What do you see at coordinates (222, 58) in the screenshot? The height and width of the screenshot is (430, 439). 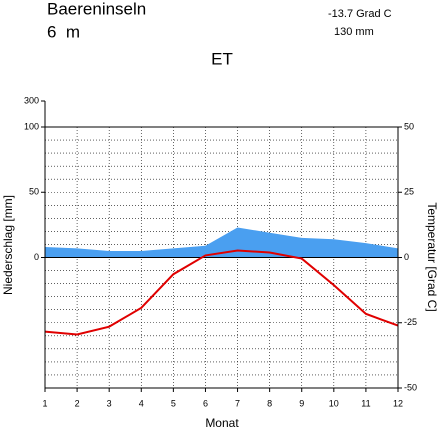 I see `climate-class: ET` at bounding box center [222, 58].